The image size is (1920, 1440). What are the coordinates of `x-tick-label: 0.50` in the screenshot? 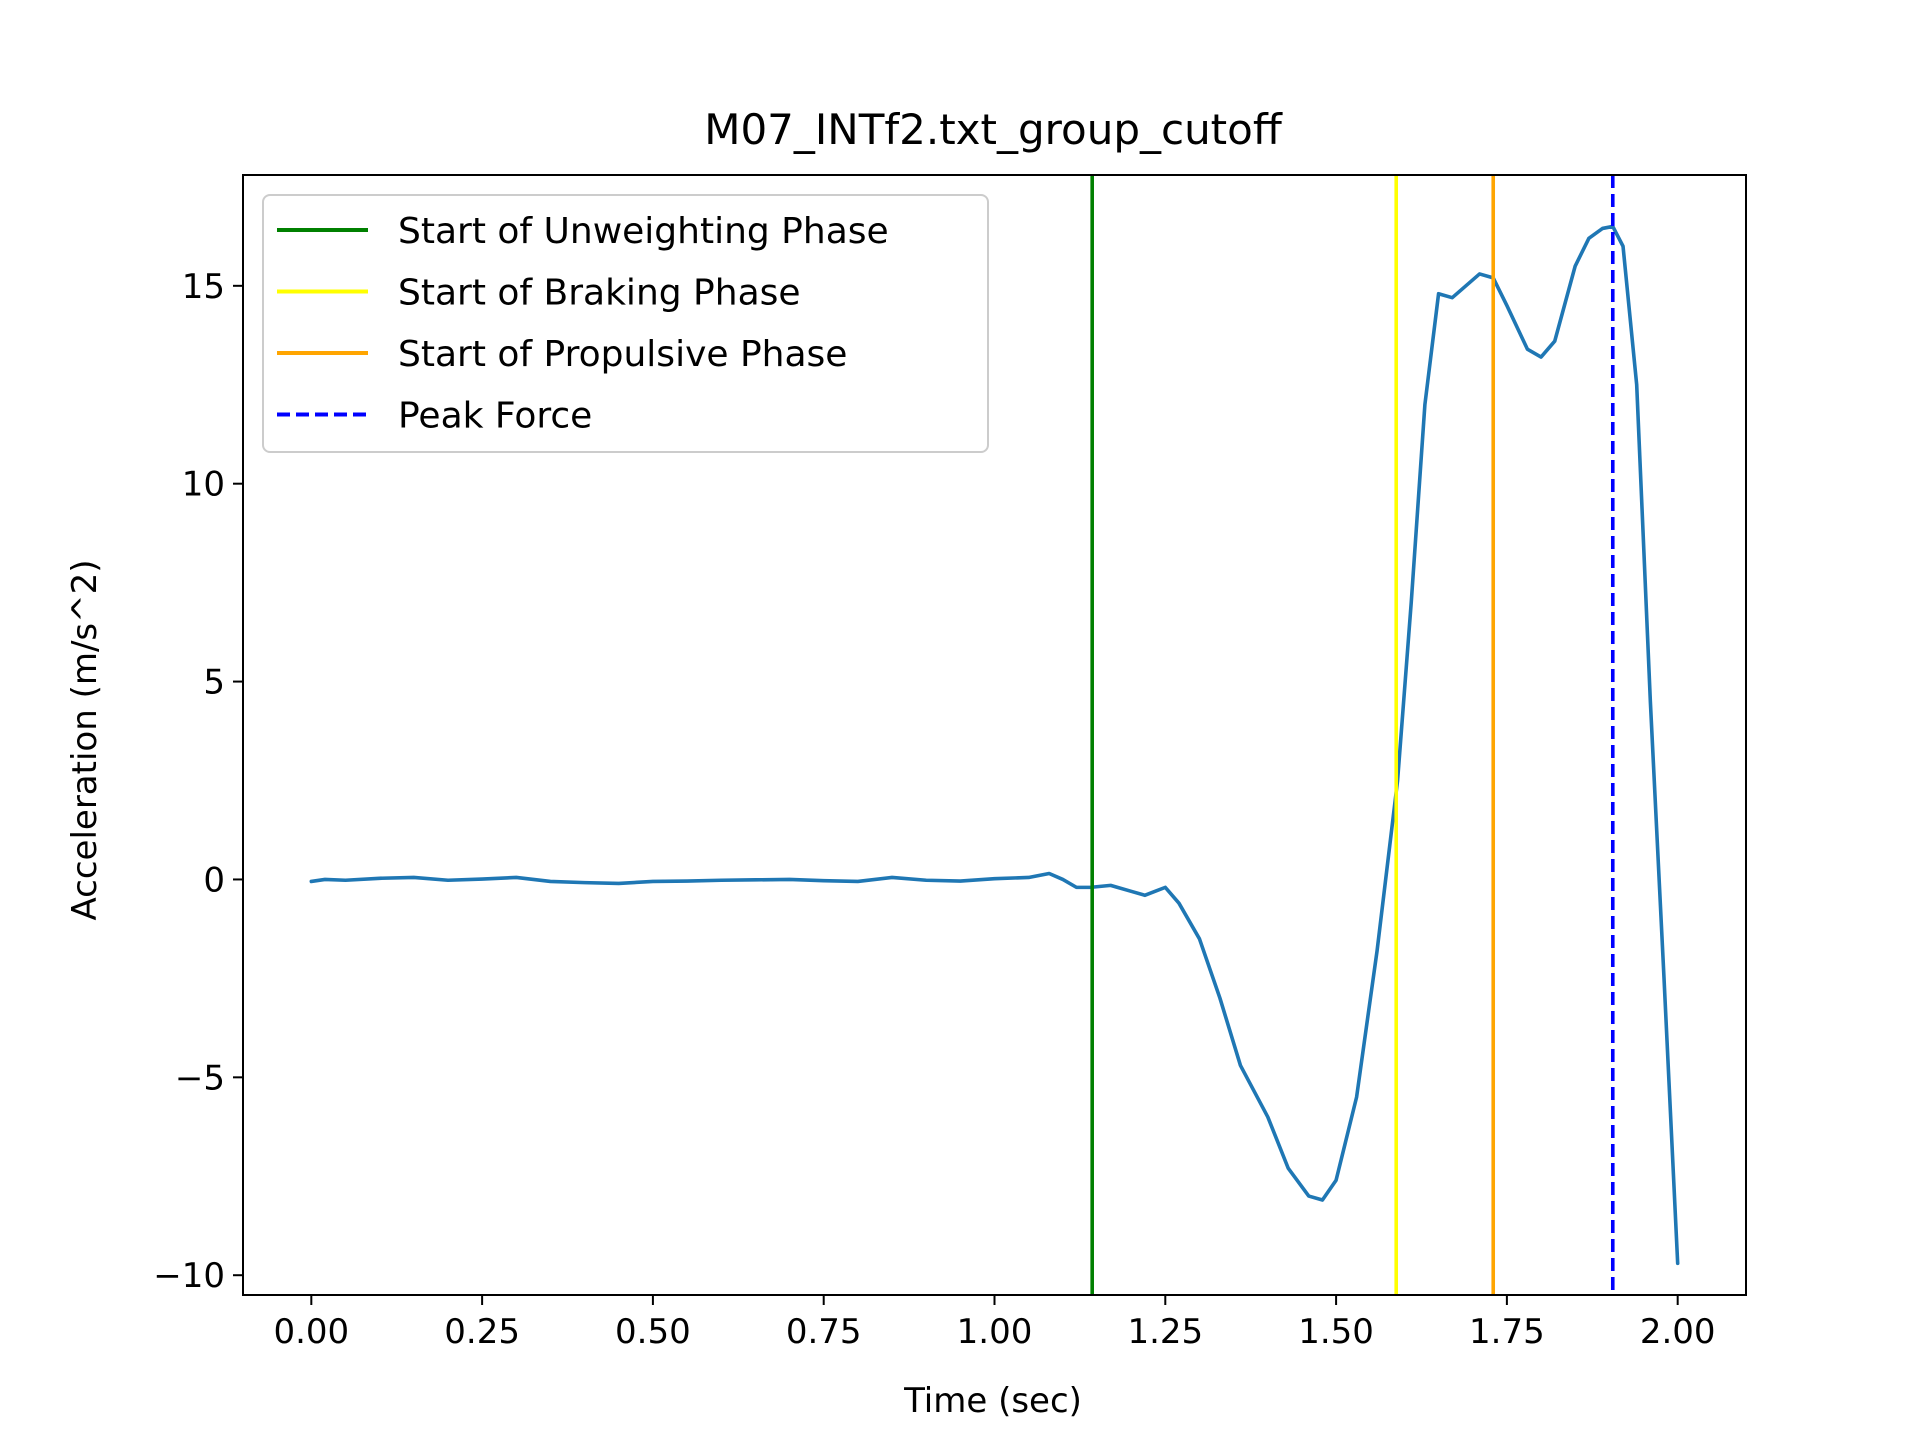 It's located at (653, 1332).